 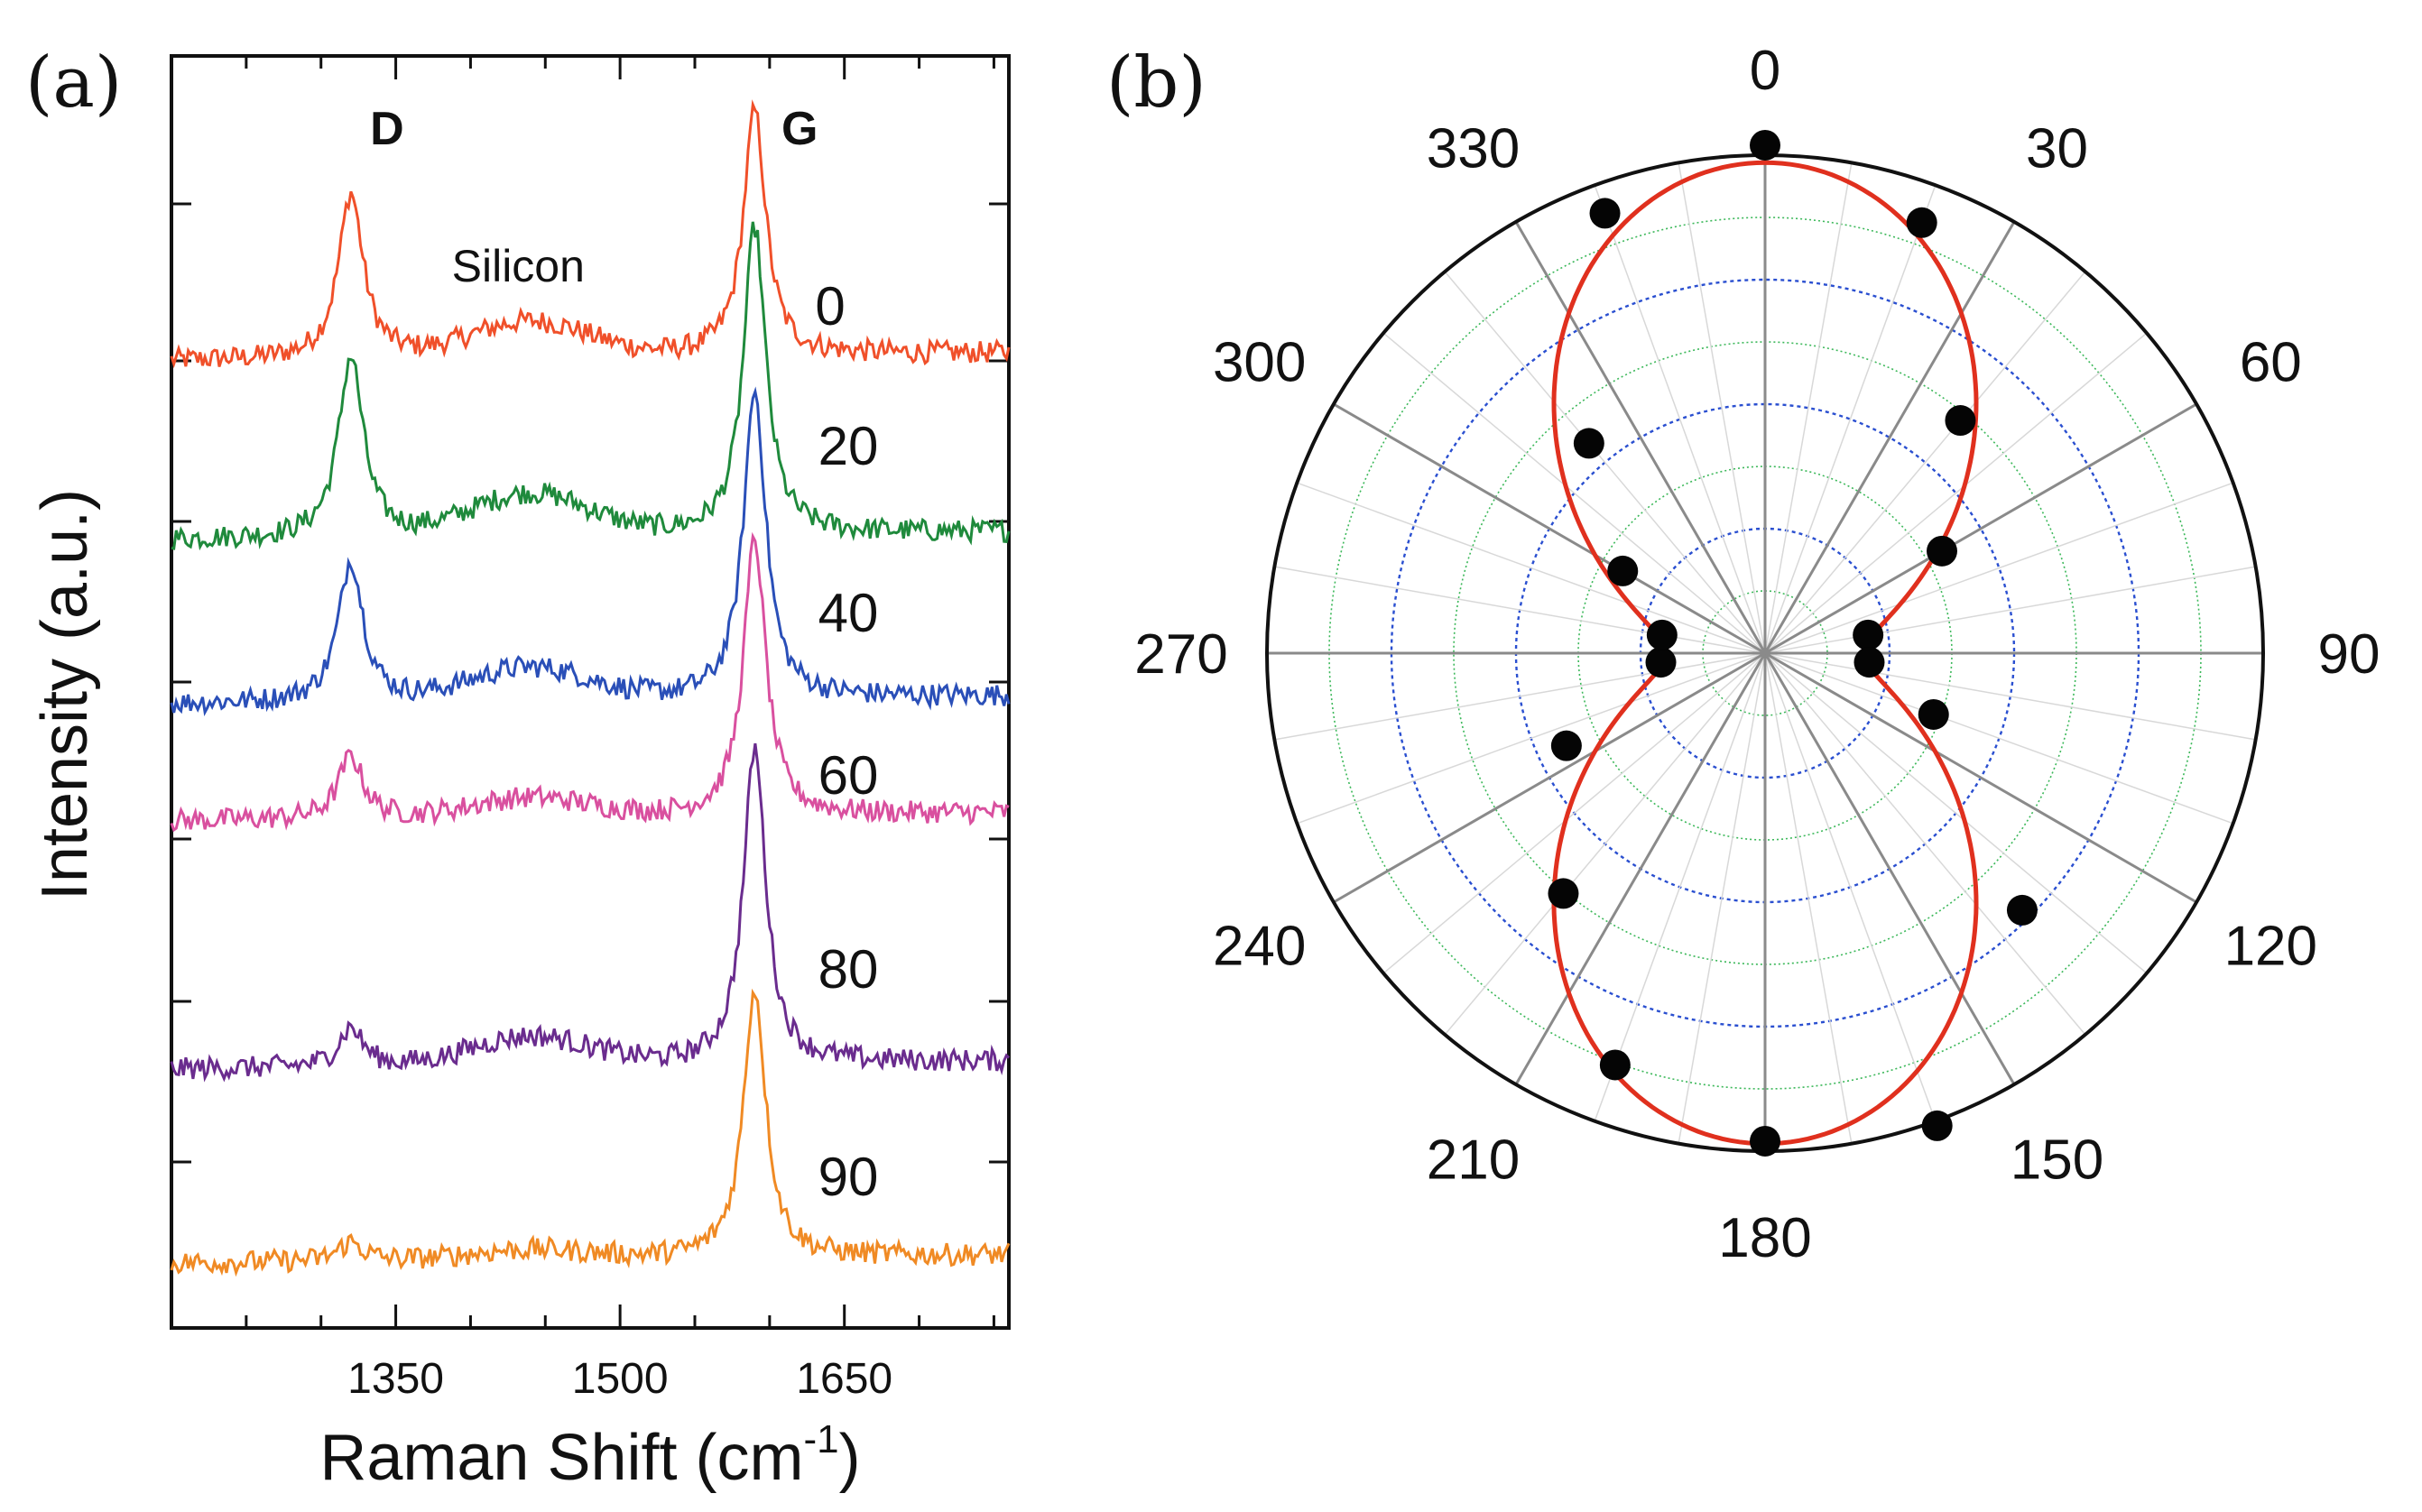 What do you see at coordinates (2271, 947) in the screenshot?
I see `polar-angle-label-120: 120` at bounding box center [2271, 947].